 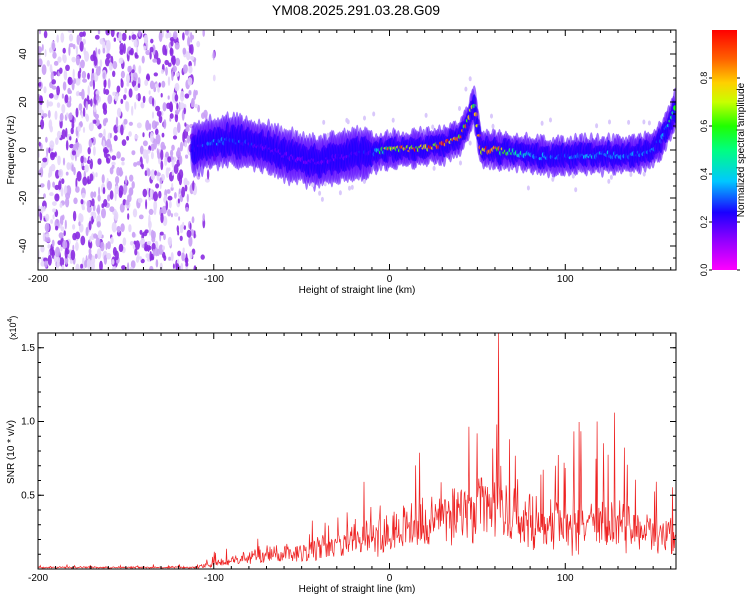 I want to click on x-tick-label: 100, so click(x=565, y=578).